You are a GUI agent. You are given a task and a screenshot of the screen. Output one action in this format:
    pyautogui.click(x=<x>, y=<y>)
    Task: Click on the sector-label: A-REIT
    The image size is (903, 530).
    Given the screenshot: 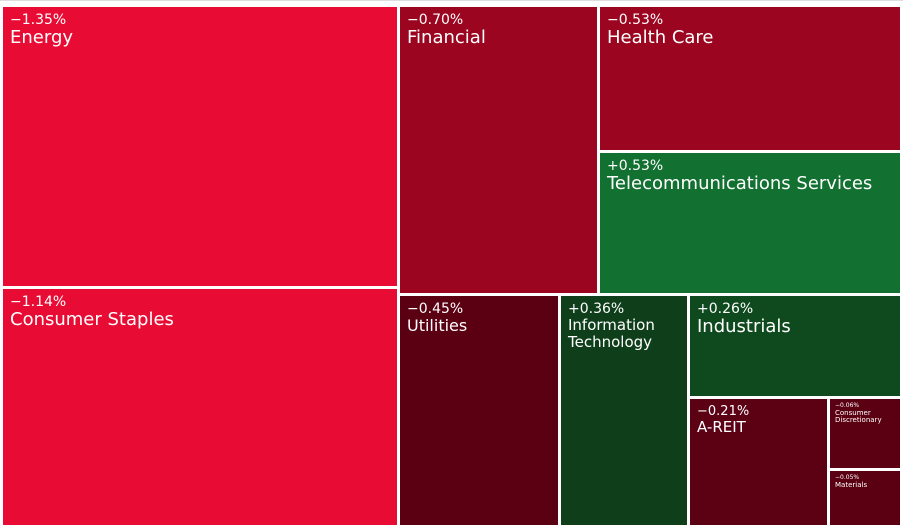 What is the action you would take?
    pyautogui.click(x=721, y=427)
    